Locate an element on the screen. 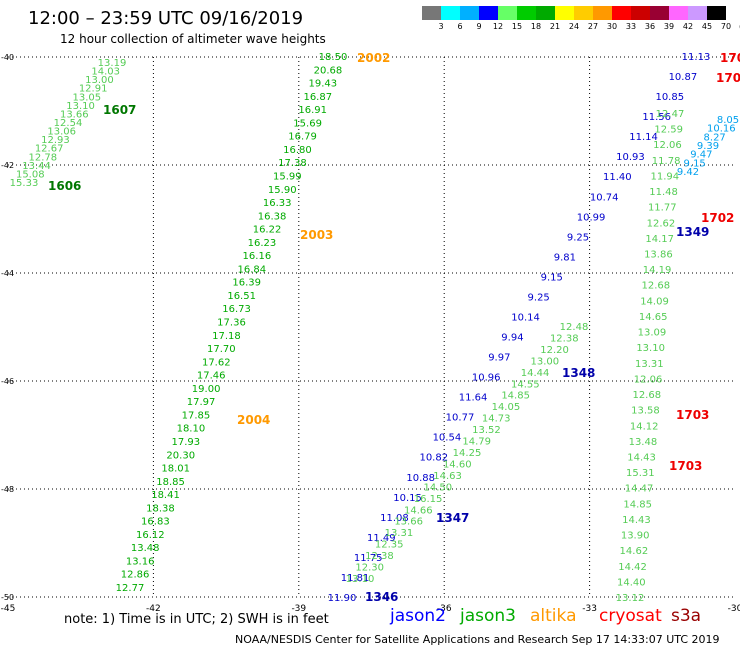  colorbar-label: 36 is located at coordinates (650, 26).